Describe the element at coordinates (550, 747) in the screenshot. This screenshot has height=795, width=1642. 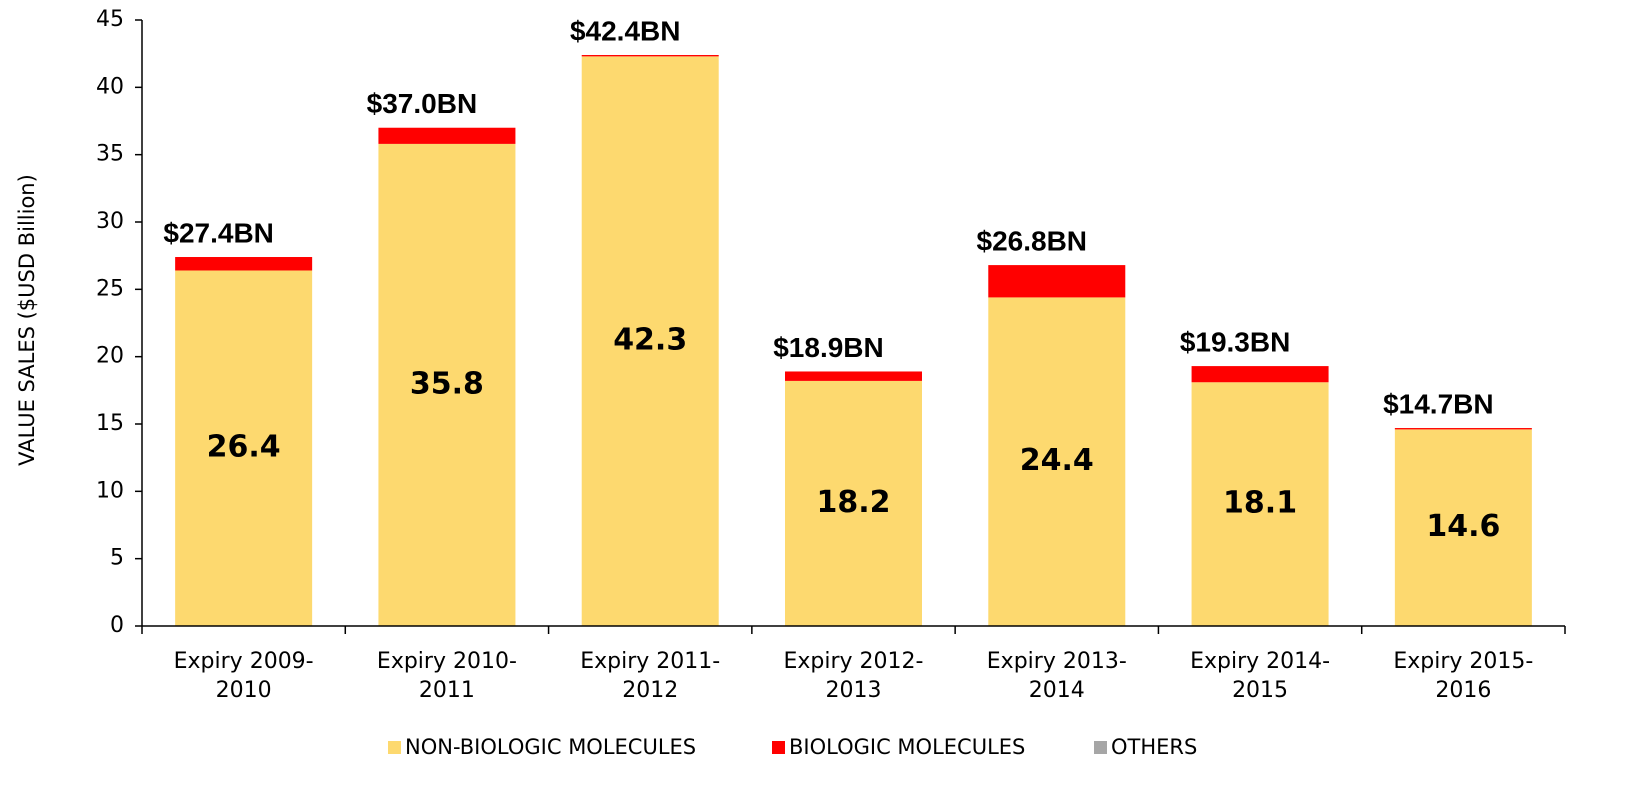
I see `legend-label: NON-BIOLOGIC MOLECULES` at that location.